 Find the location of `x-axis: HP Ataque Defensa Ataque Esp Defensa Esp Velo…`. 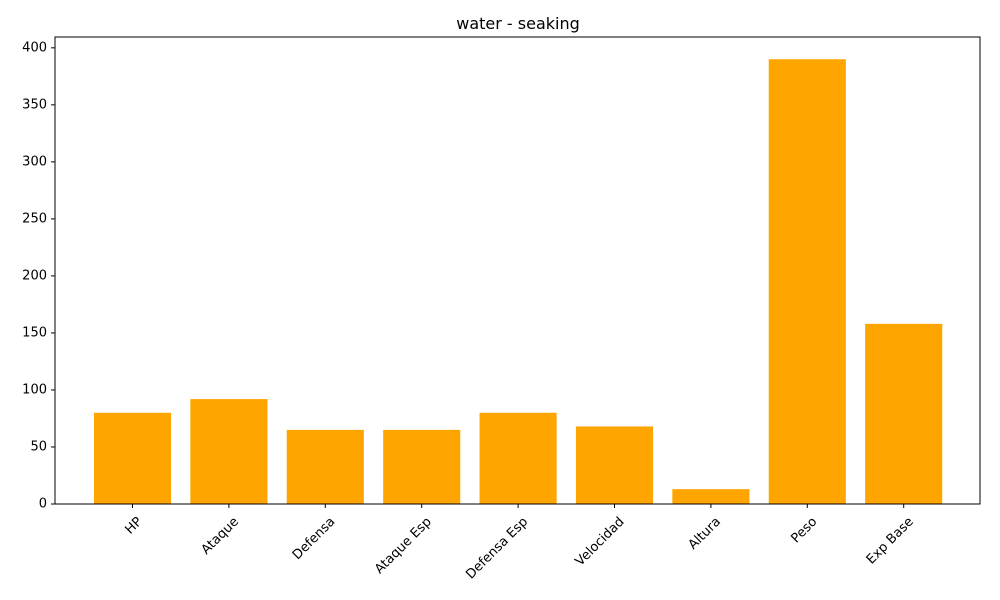

x-axis: HP Ataque Defensa Ataque Esp Defensa Esp Velo… is located at coordinates (519, 543).